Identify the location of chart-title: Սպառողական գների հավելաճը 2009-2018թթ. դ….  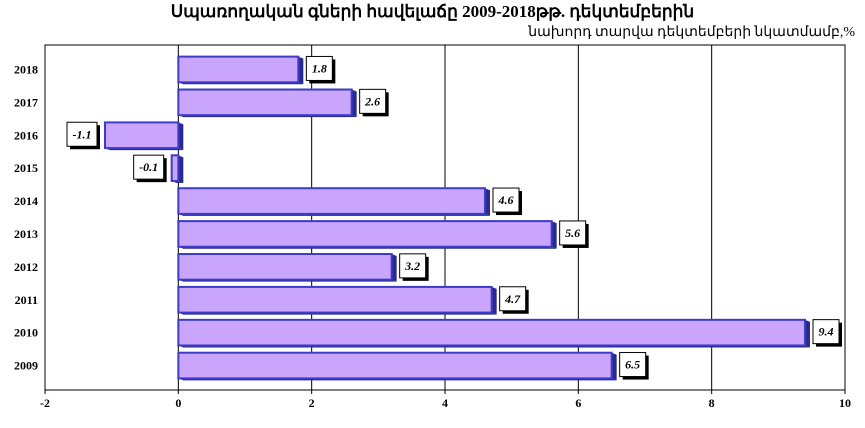
(432, 11).